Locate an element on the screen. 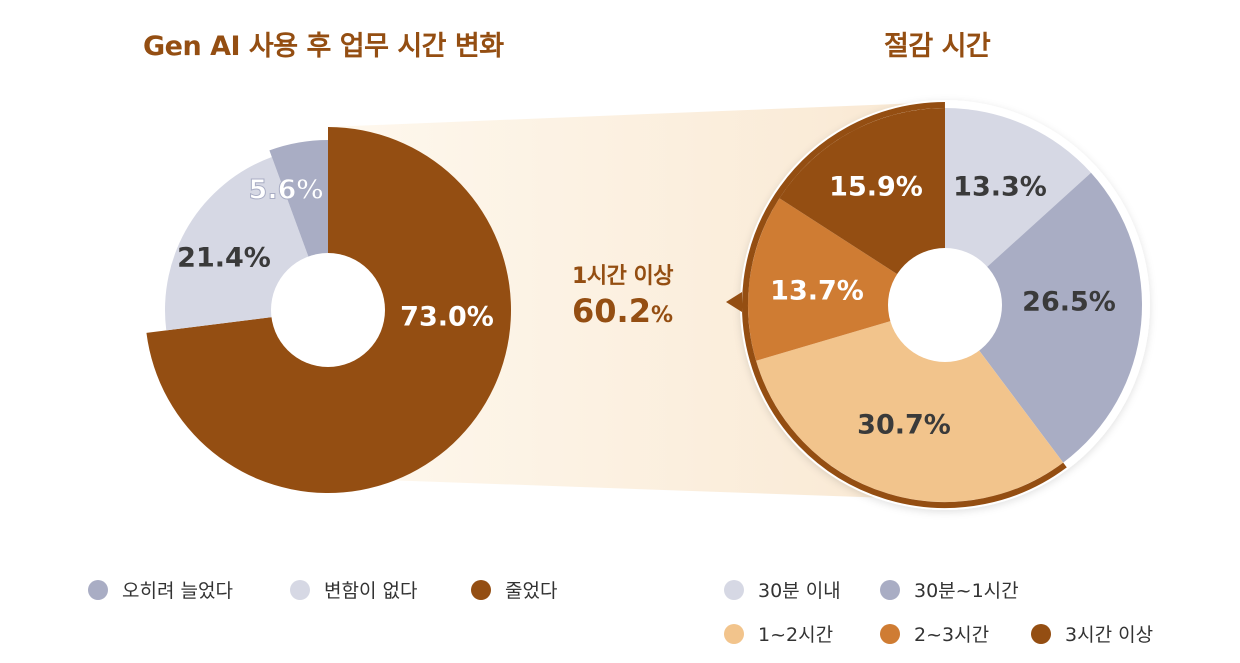  callout-annotation: 1시간 이상 60.2% is located at coordinates (622, 294).